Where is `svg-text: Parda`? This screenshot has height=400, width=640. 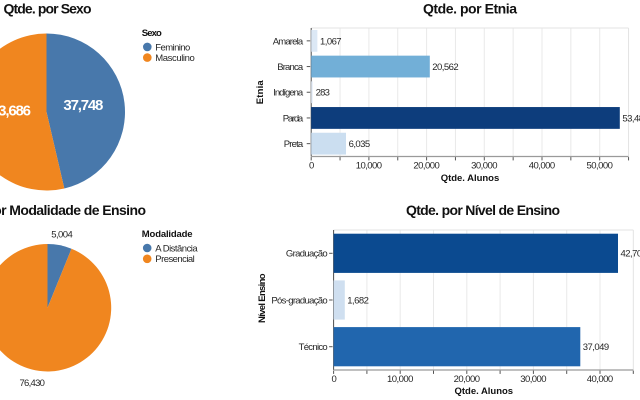 svg-text: Parda is located at coordinates (293, 118).